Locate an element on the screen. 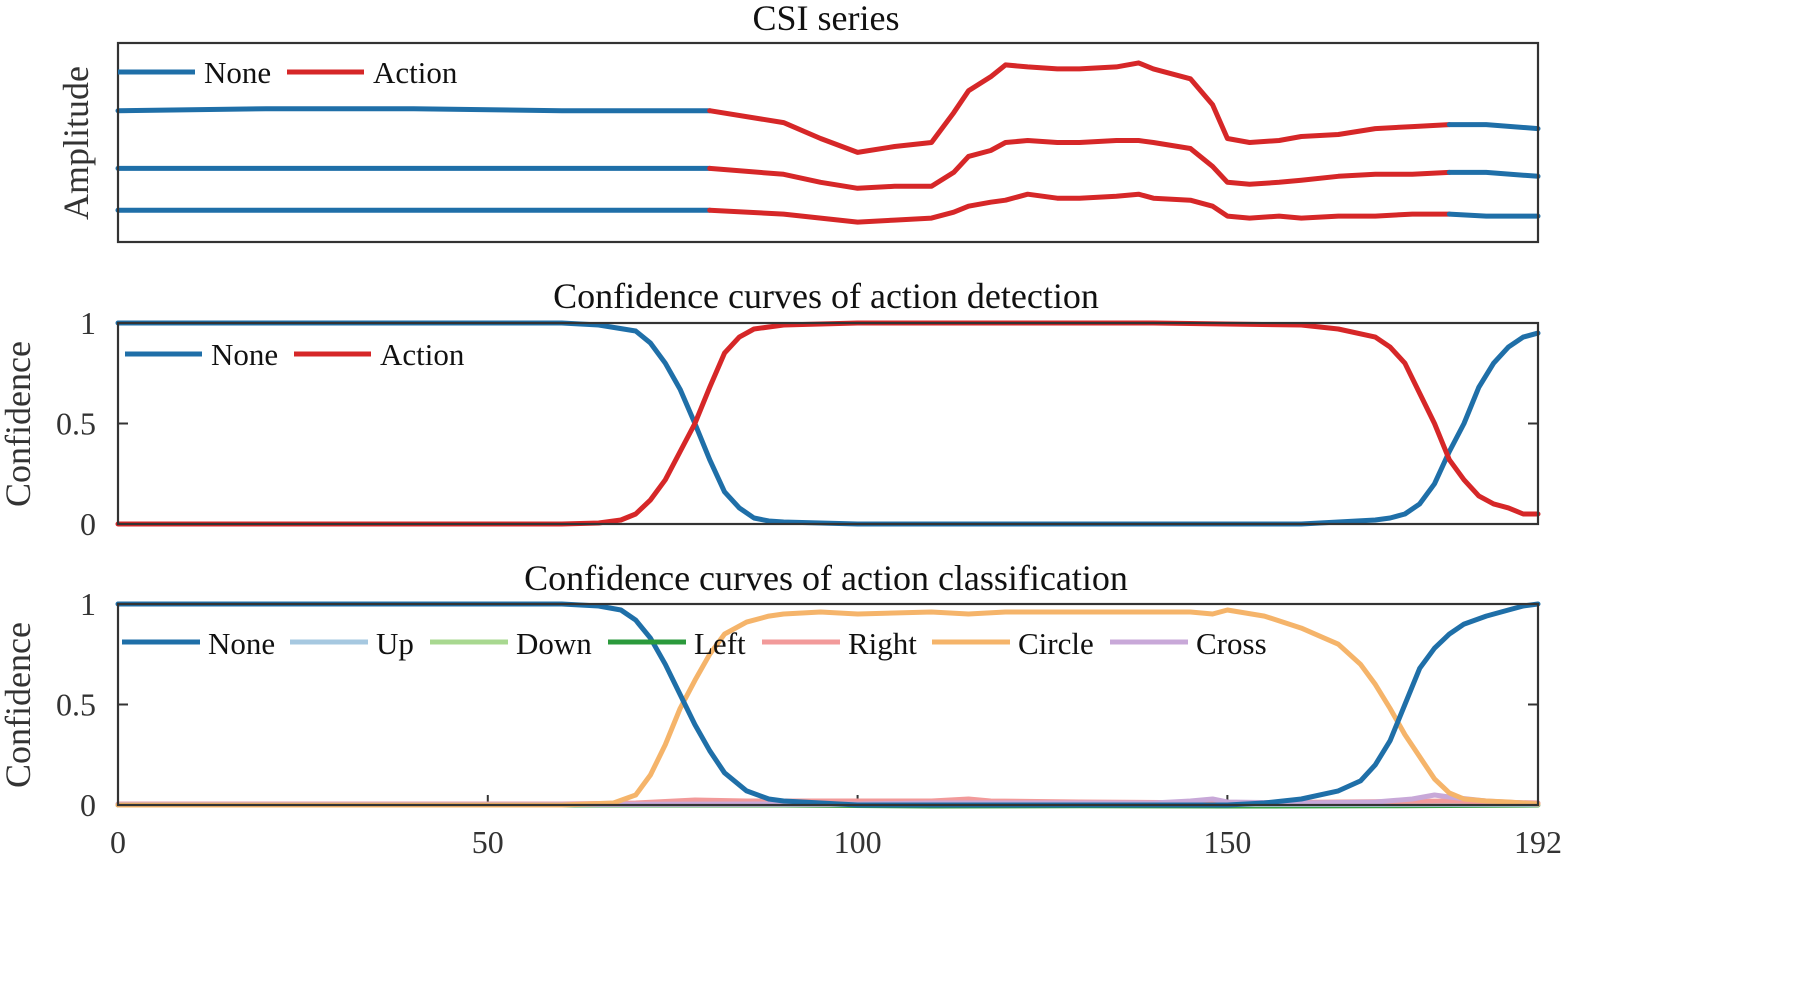 This screenshot has height=990, width=1804. classification-legend: None Up Down Left Right Circle Cross is located at coordinates (694, 643).